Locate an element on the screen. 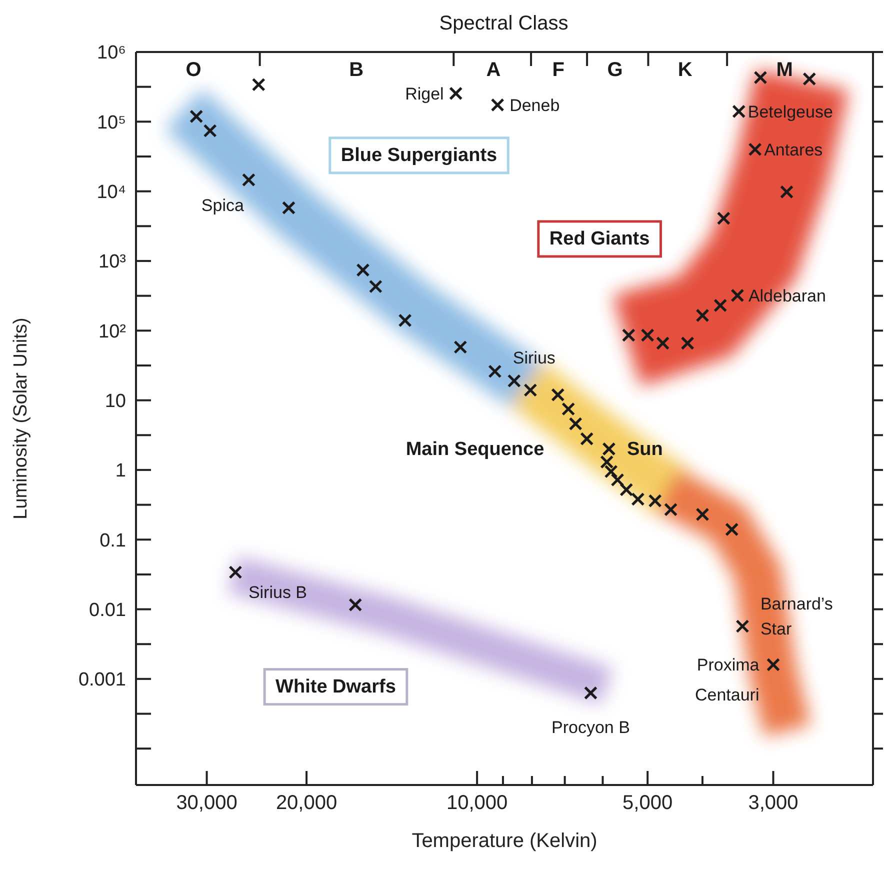  annotation: Sirius B is located at coordinates (278, 592).